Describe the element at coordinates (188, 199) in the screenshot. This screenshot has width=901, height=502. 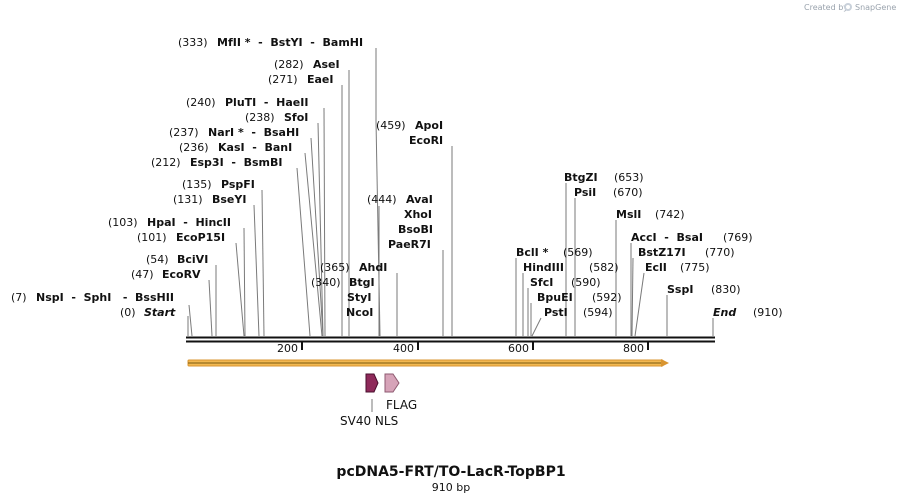
I see `site-pos: (131)` at that location.